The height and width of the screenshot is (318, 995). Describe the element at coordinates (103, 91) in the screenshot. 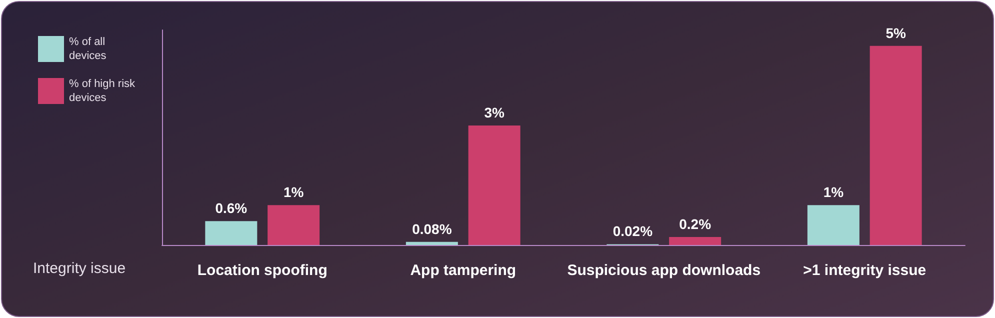

I see `legend-label: % of high risk devices` at that location.